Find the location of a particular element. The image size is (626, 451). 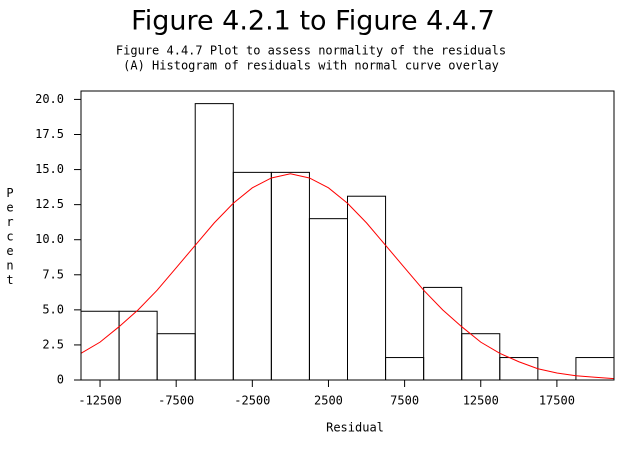

y-tick-label: 17.5 is located at coordinates (49, 134).